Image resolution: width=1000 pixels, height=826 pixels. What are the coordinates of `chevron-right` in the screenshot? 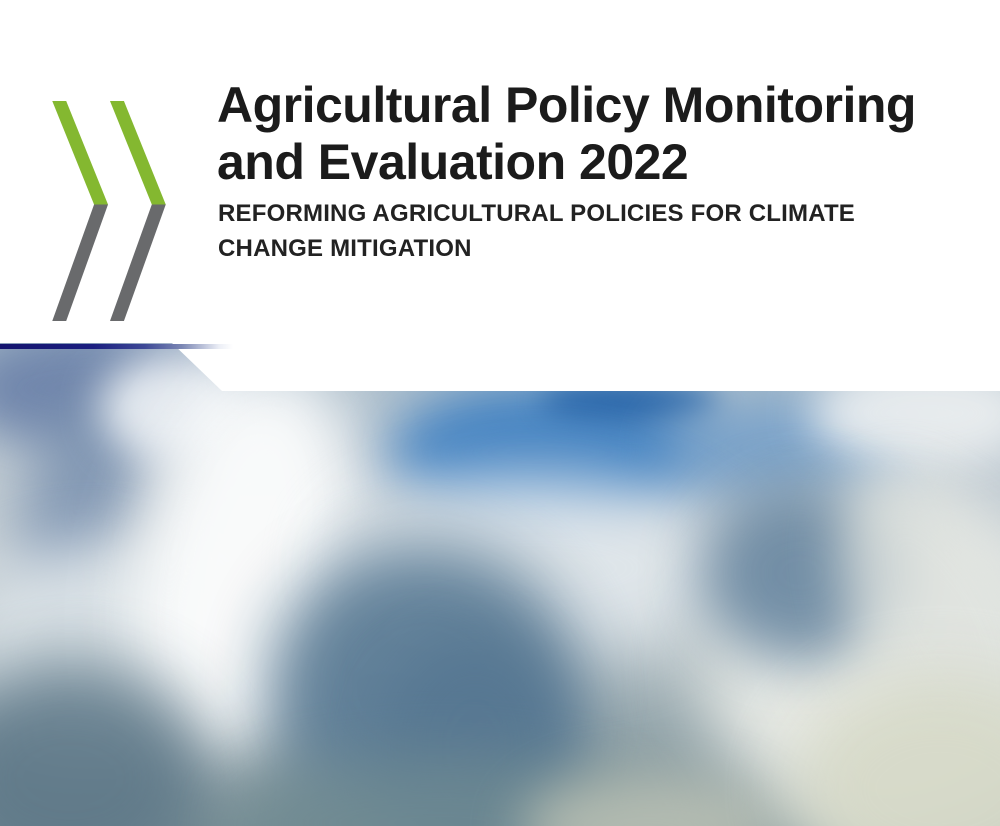 It's located at (137, 211).